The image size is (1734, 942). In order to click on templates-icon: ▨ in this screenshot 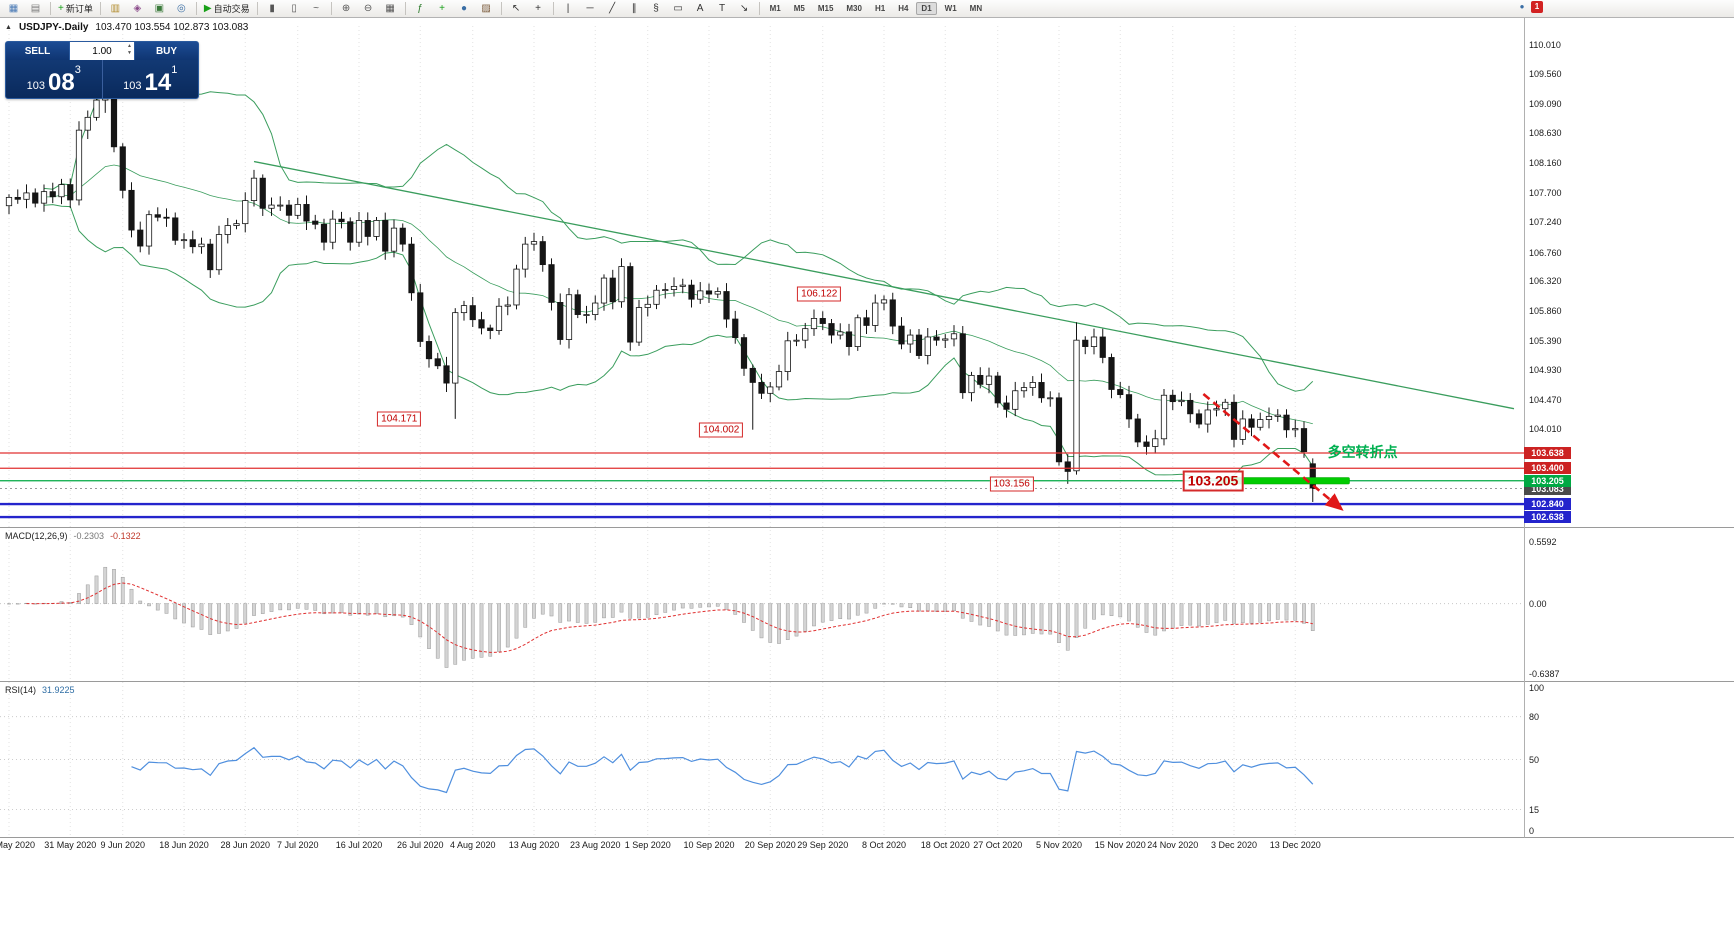, I will do `click(486, 8)`.